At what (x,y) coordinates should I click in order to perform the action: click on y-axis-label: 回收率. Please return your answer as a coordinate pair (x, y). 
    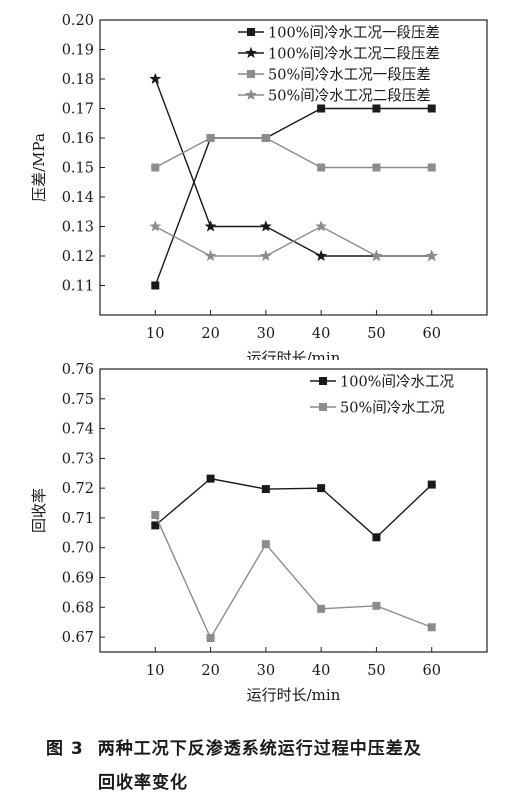
    Looking at the image, I should click on (39, 510).